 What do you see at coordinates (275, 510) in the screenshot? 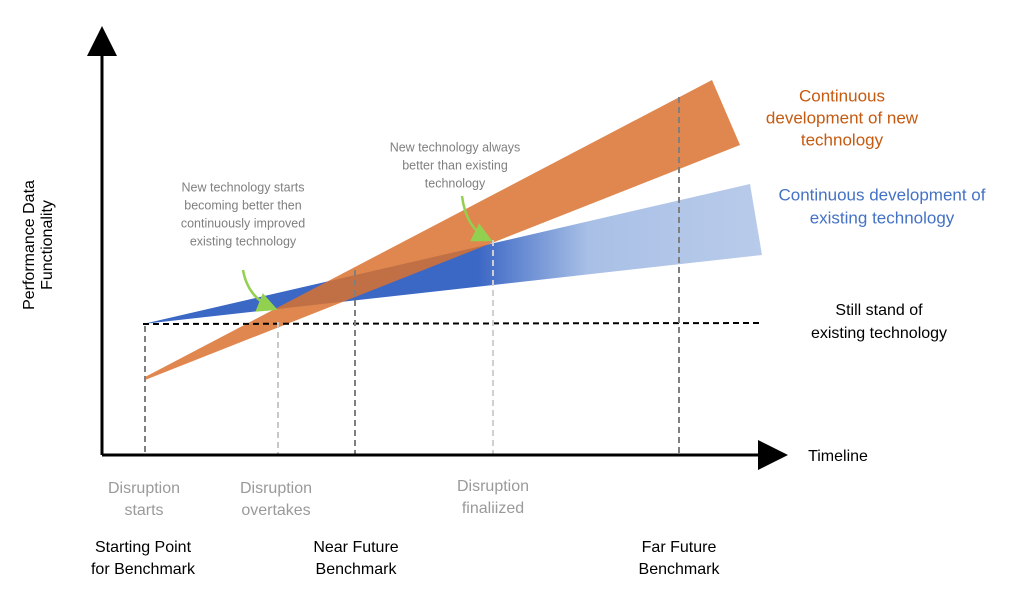
I see `milestone-label: overtakes` at bounding box center [275, 510].